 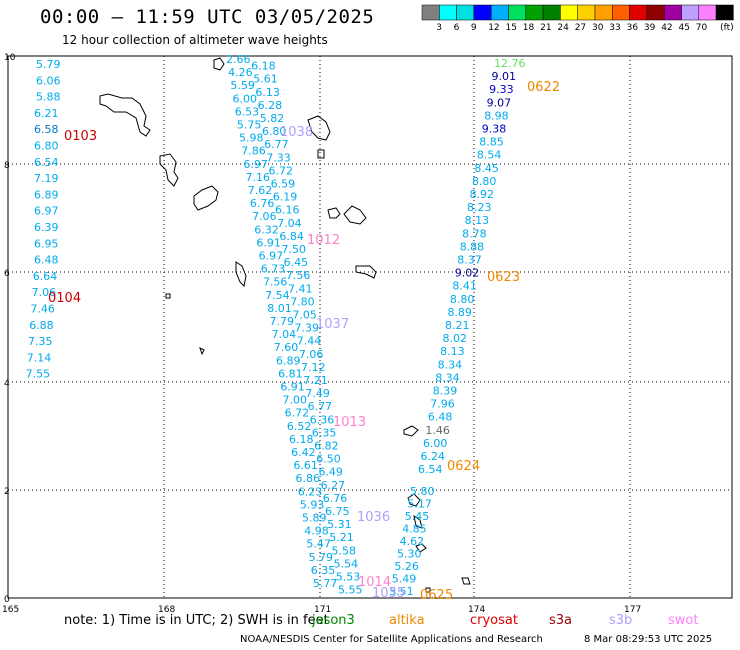 I want to click on lat-tick-label: 4, so click(x=7, y=384).